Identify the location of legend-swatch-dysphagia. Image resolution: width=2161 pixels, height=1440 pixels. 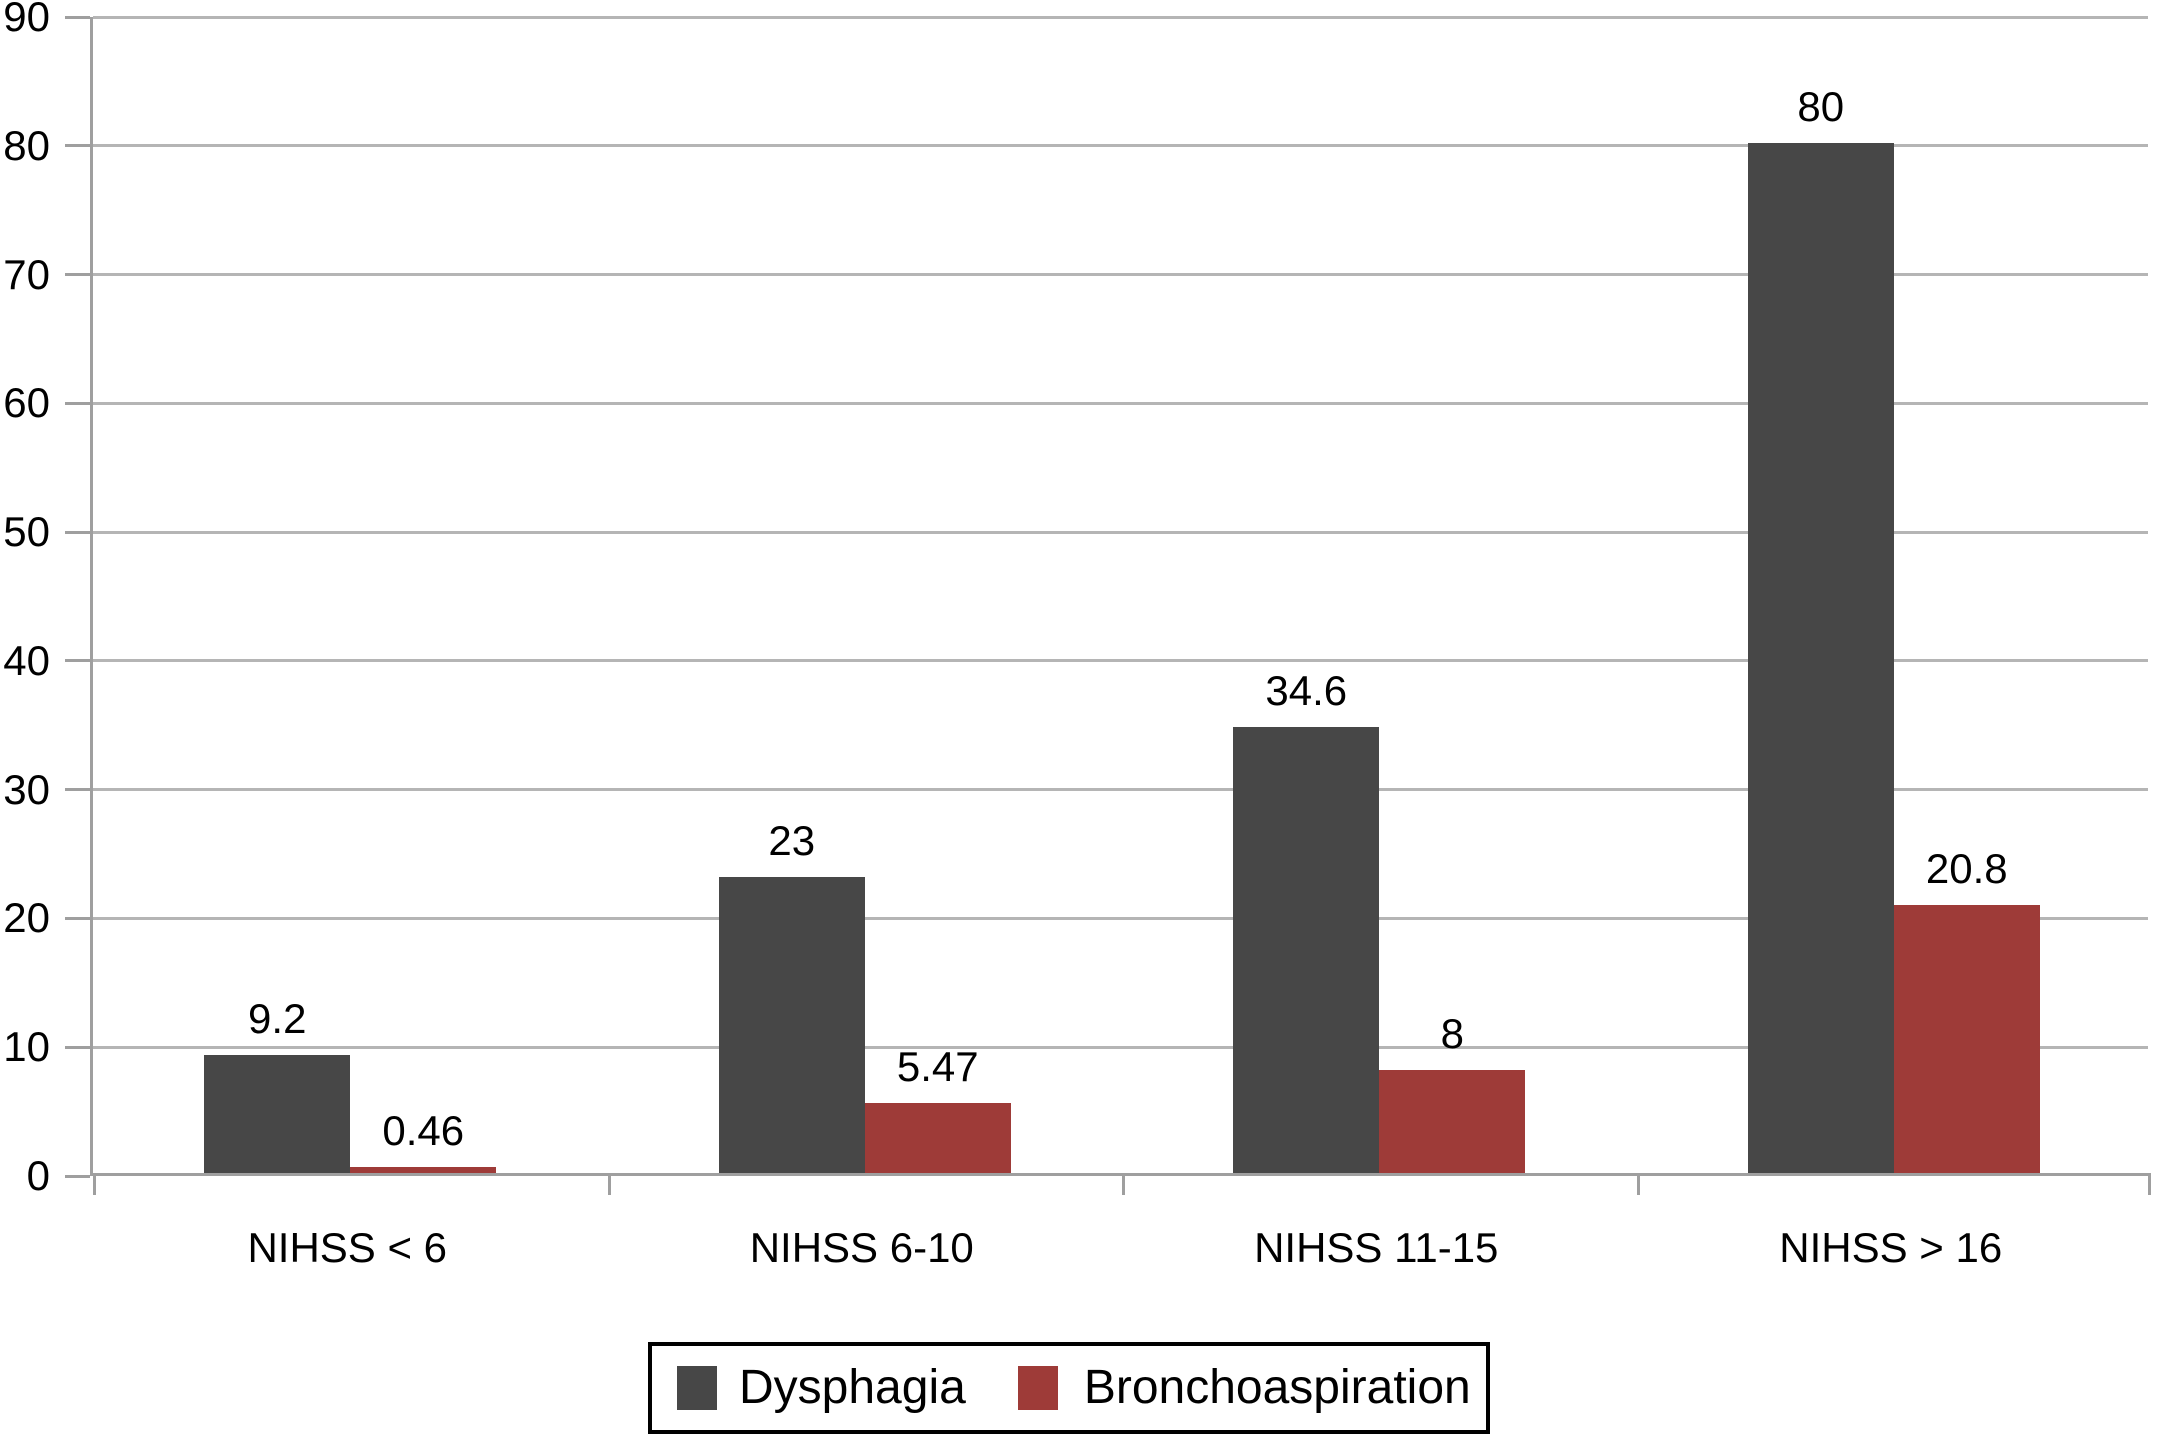
(697, 1388).